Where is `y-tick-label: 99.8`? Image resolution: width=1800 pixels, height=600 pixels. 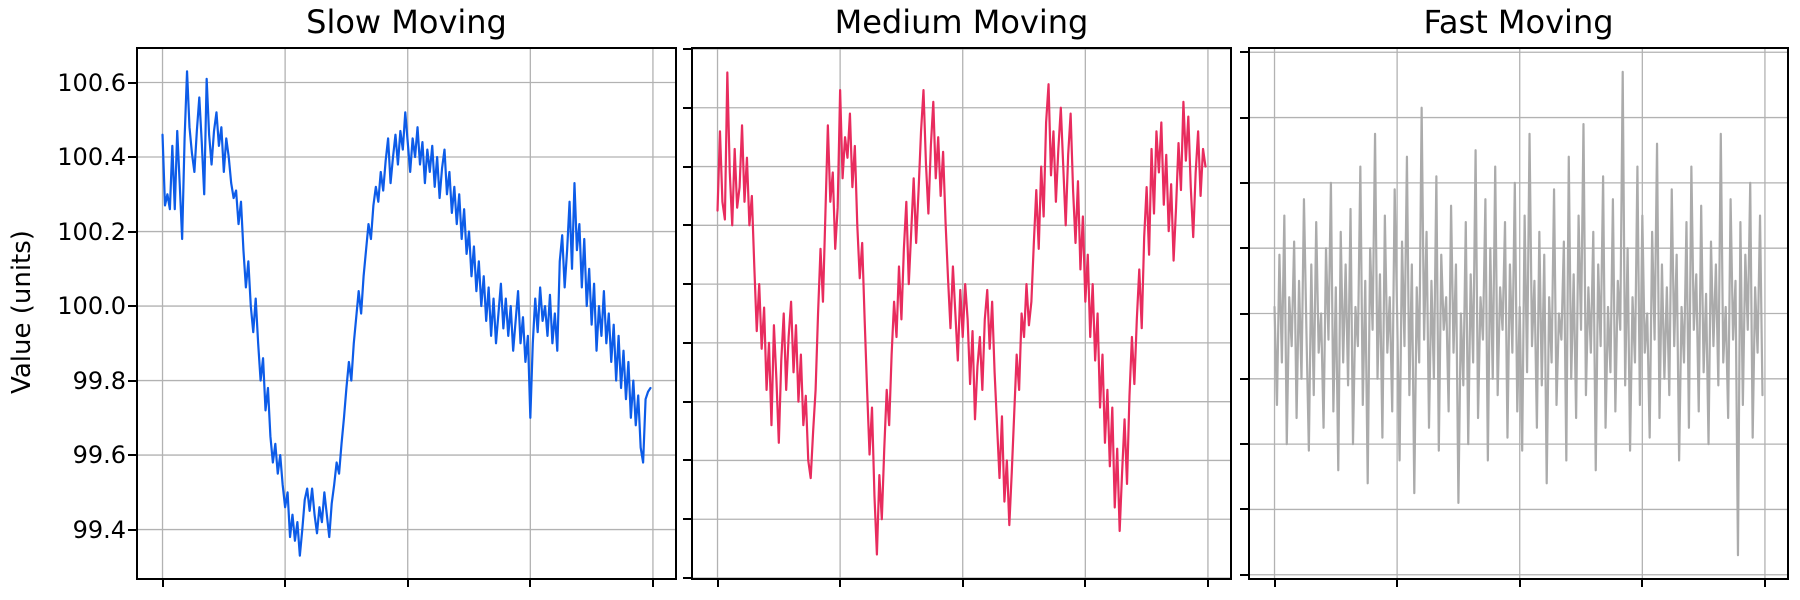
y-tick-label: 99.8 is located at coordinates (99, 380).